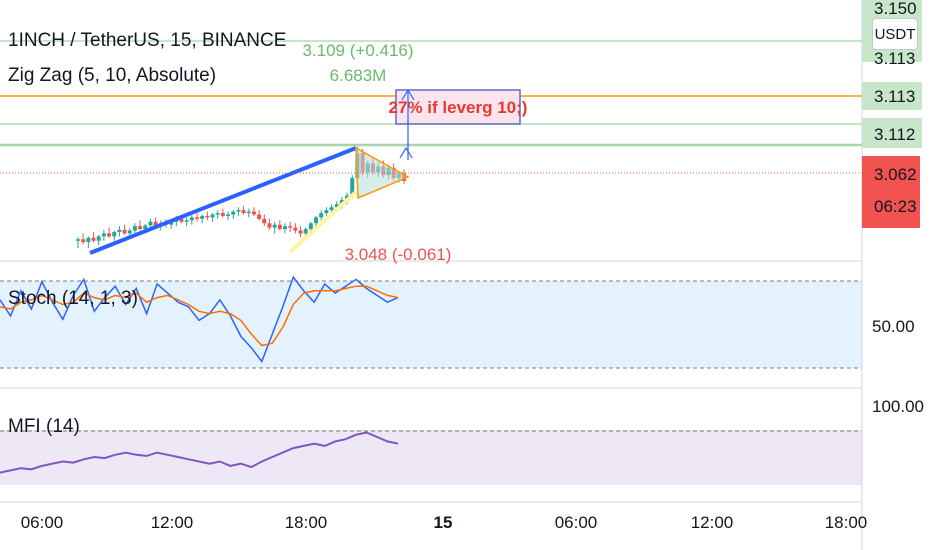 The width and height of the screenshot is (932, 550). I want to click on stoch-series, so click(199, 319).